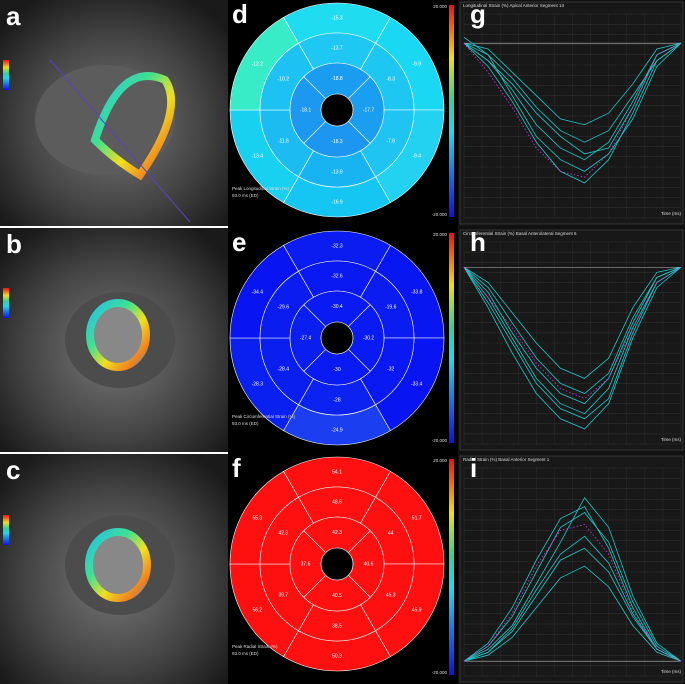 The image size is (685, 684). Describe the element at coordinates (337, 172) in the screenshot. I see `segment-label: -13.9` at that location.